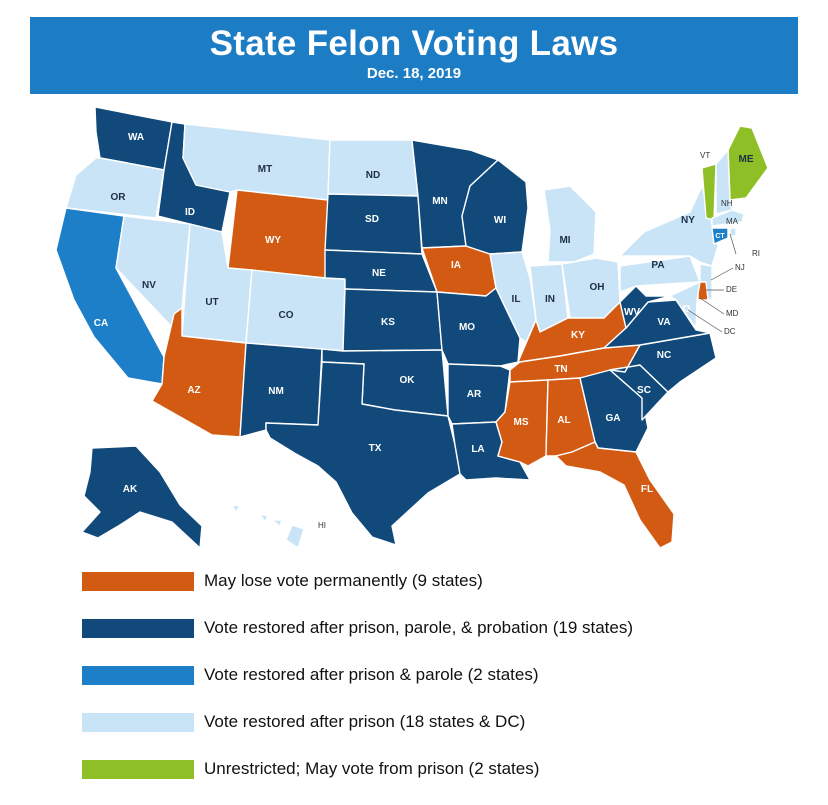  I want to click on state-label-dc: DC, so click(730, 331).